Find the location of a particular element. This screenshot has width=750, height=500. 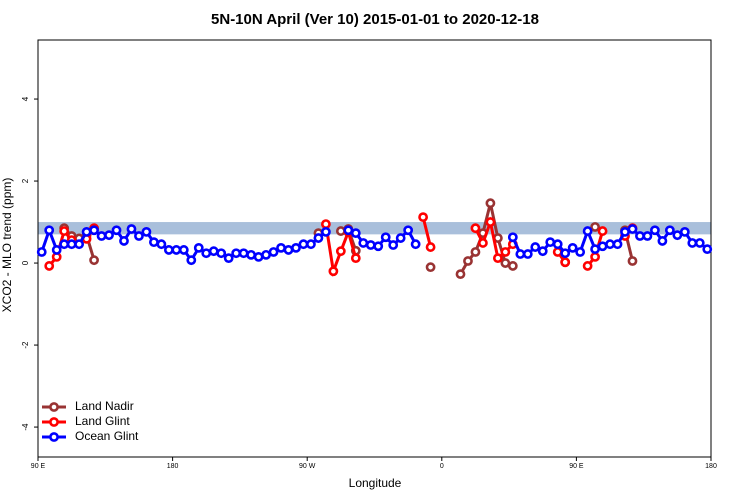

x-tick-label: 90 W is located at coordinates (307, 466).